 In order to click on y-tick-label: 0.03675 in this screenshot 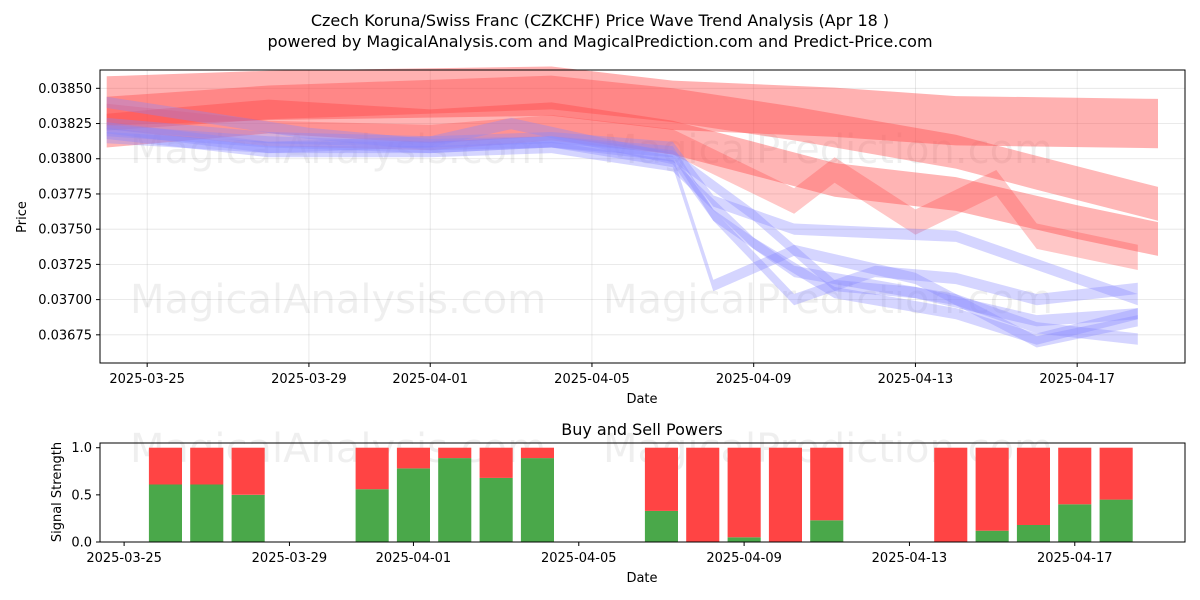, I will do `click(65, 335)`.